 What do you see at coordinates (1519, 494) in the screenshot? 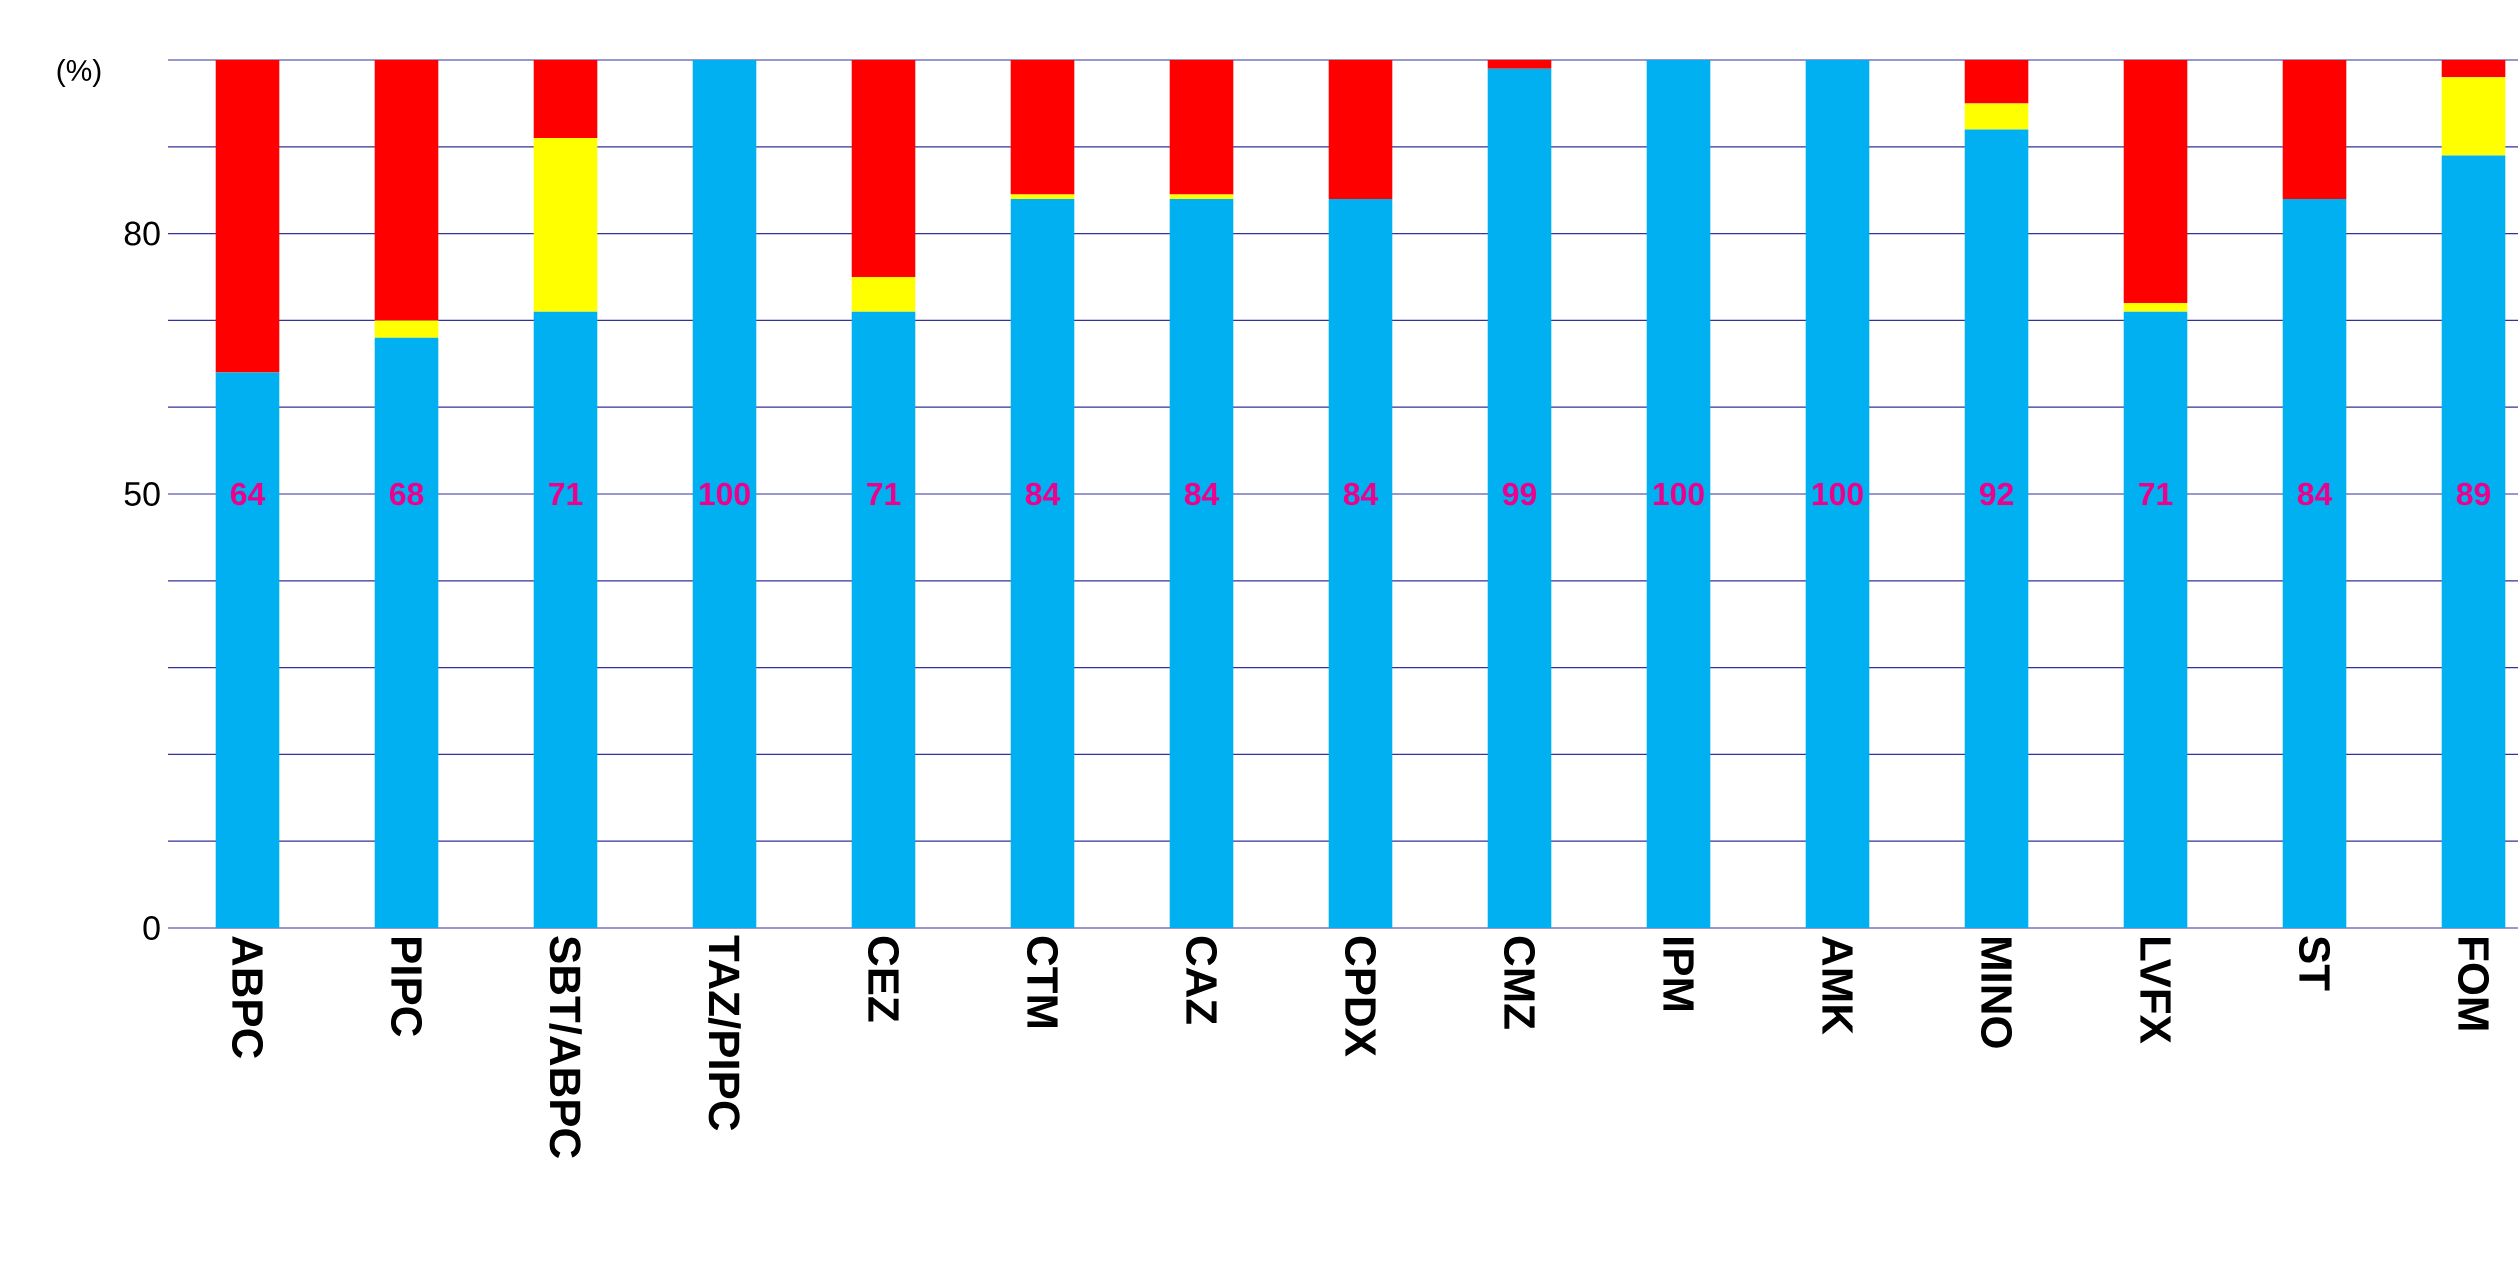
I see `data-label: 99` at bounding box center [1519, 494].